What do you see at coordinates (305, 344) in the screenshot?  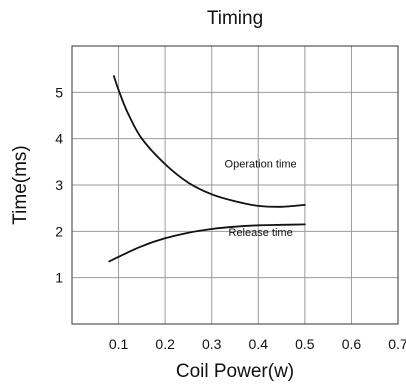 I see `x-tick-label: 0.5` at bounding box center [305, 344].